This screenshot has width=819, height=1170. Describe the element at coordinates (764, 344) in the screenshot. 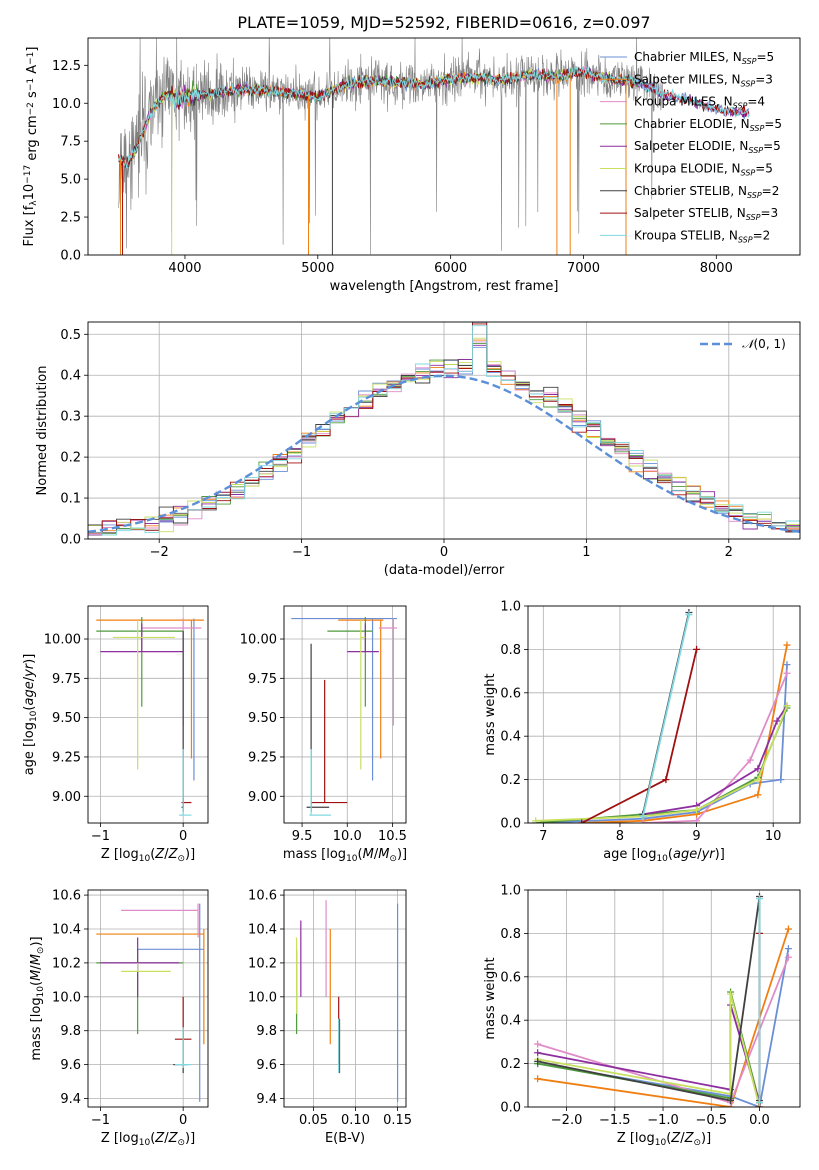

I see `legend-label-normal: 𝒩(0, 1)` at that location.